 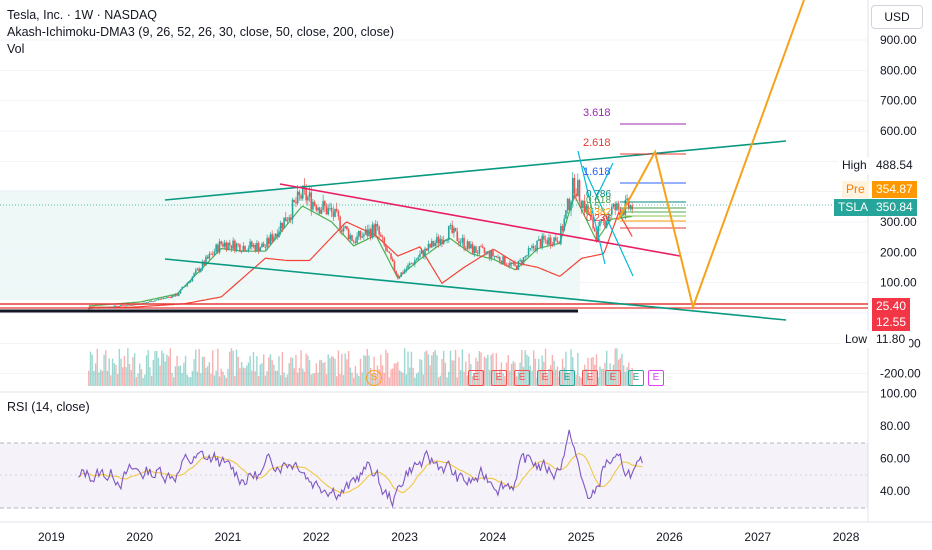 What do you see at coordinates (82, 15) in the screenshot?
I see `symbol-title: Tesla, Inc. · 1W · NASDAQ` at bounding box center [82, 15].